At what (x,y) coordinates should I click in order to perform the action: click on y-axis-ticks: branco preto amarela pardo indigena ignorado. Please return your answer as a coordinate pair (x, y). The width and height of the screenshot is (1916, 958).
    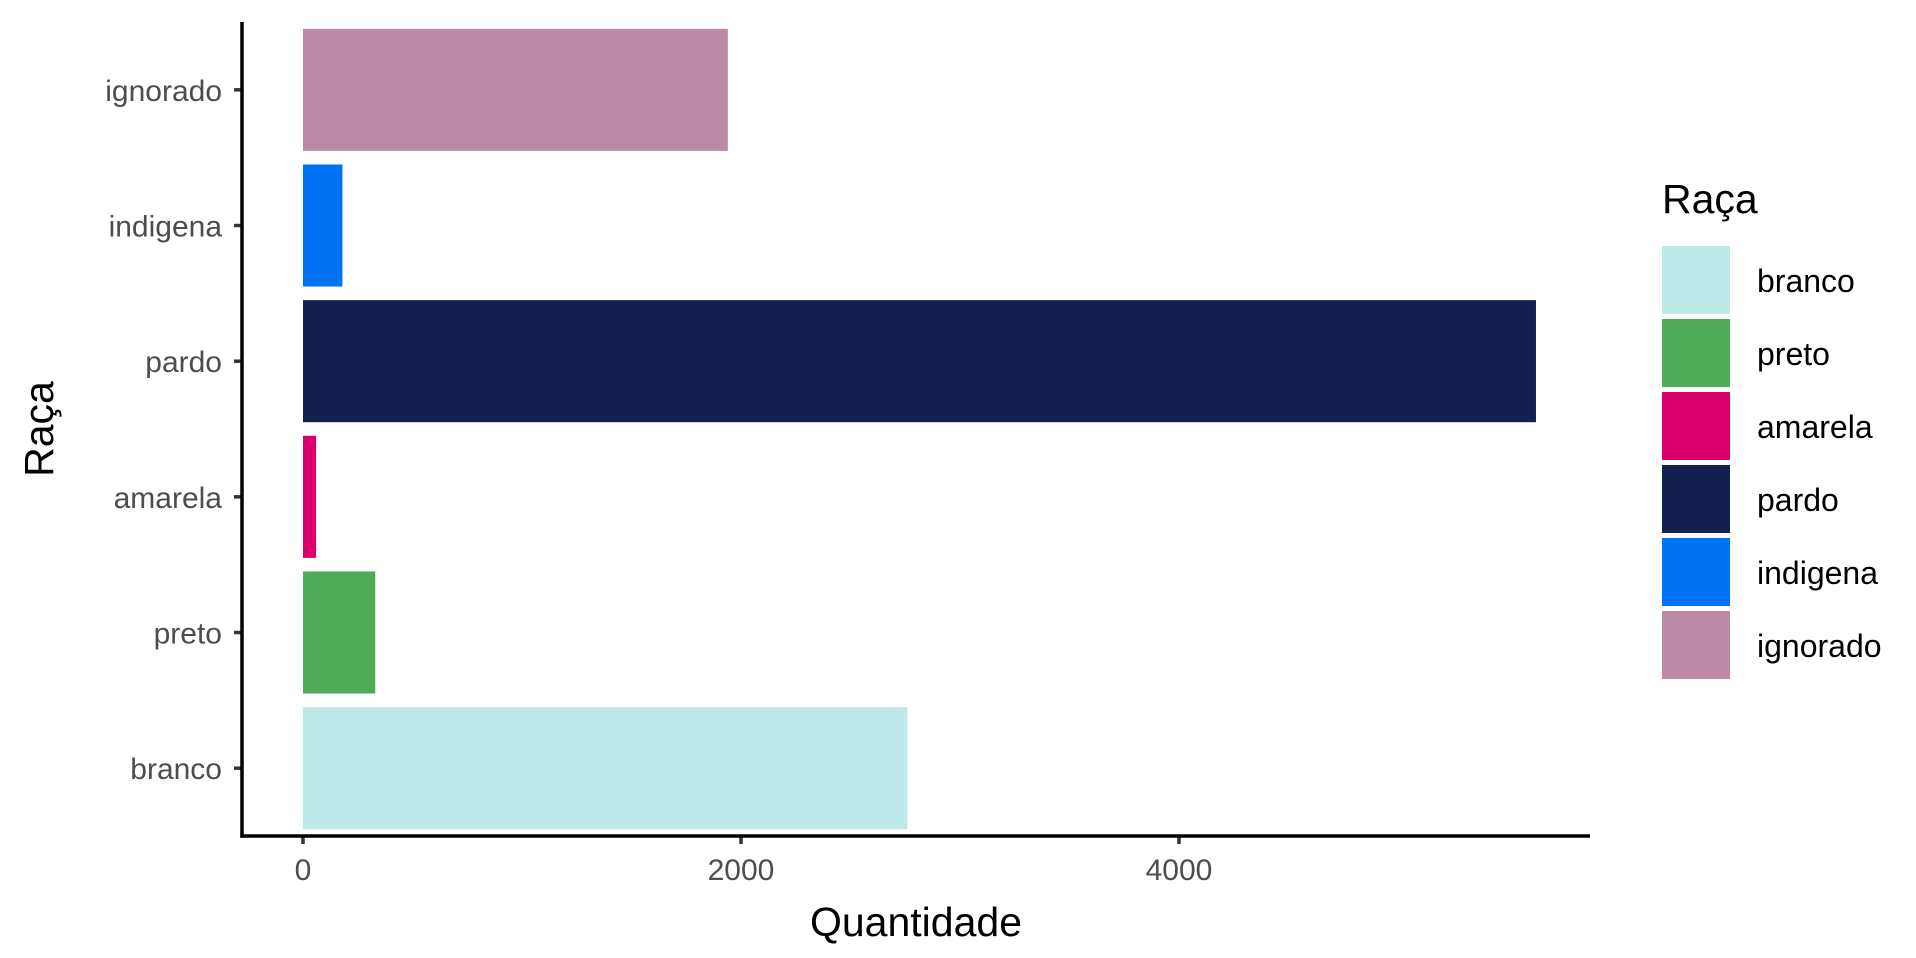
    Looking at the image, I should click on (173, 430).